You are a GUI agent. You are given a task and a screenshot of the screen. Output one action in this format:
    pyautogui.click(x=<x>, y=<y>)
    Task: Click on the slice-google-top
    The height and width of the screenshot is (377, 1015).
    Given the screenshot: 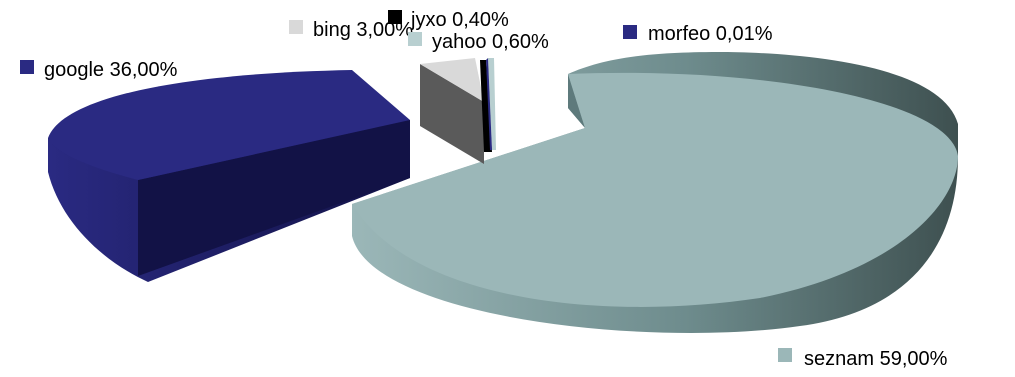 What is the action you would take?
    pyautogui.click(x=229, y=125)
    